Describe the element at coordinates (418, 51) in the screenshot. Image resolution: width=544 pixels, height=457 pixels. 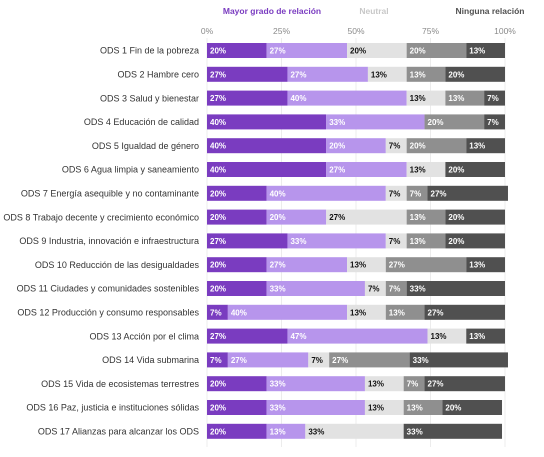
I see `value-label-0-3: 20%` at that location.